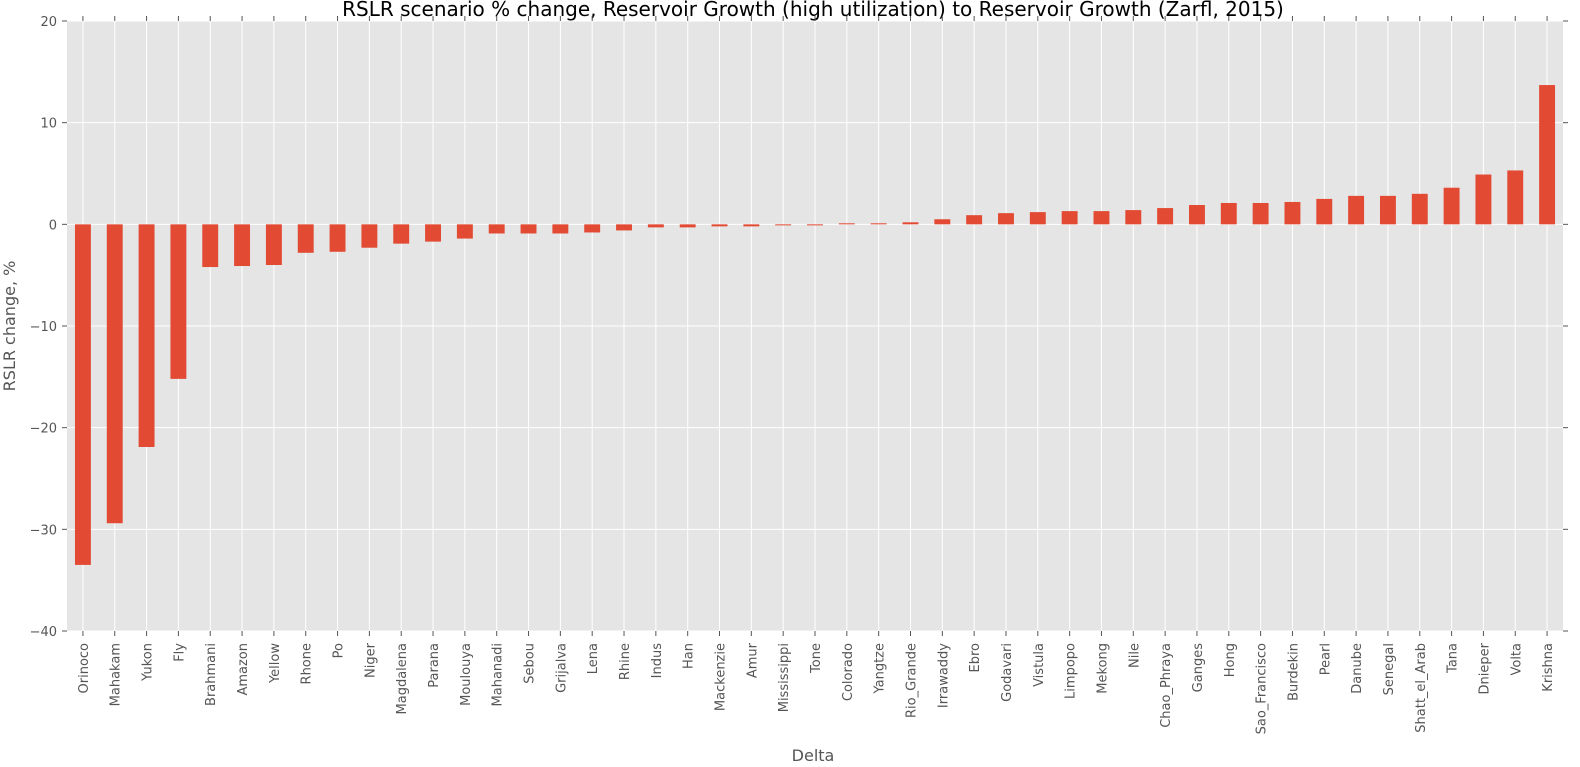 The width and height of the screenshot is (1580, 767). What do you see at coordinates (1324, 211) in the screenshot?
I see `bar-pearl` at bounding box center [1324, 211].